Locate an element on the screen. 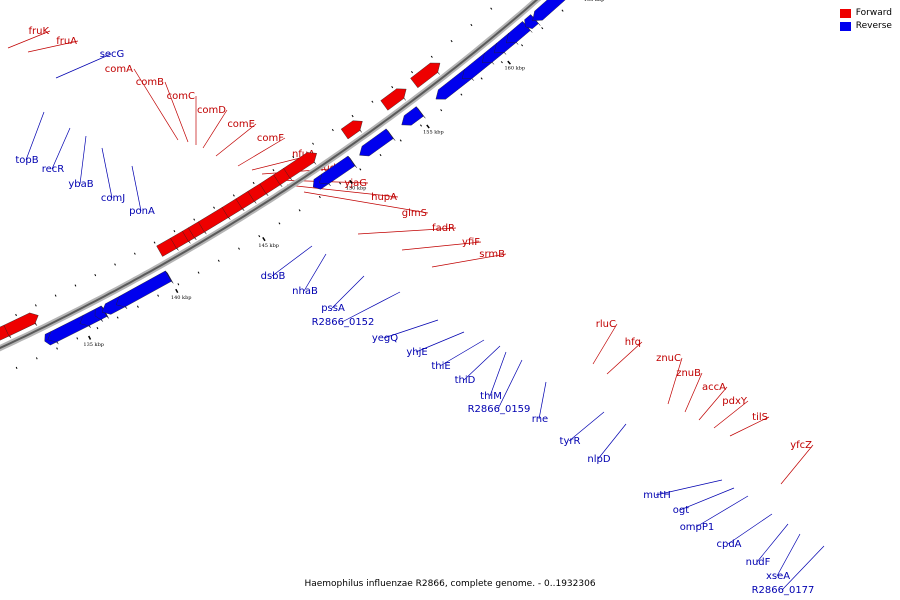 Image resolution: width=900 pixels, height=600 pixels. reverse-gene-label: R2866_0152 is located at coordinates (343, 322).